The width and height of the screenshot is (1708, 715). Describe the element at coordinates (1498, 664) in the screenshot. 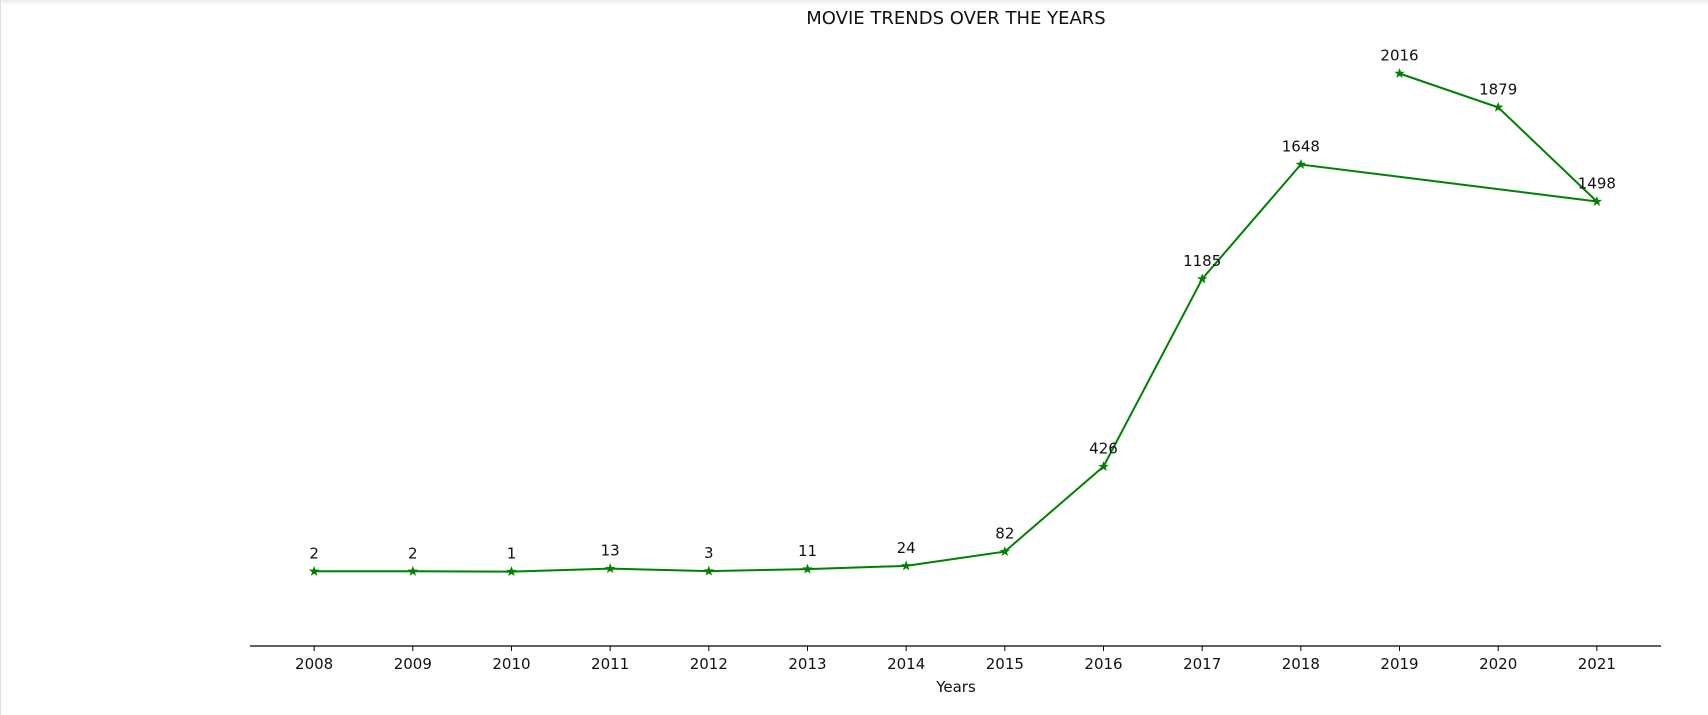

I see `x-tick-label: 2020` at that location.